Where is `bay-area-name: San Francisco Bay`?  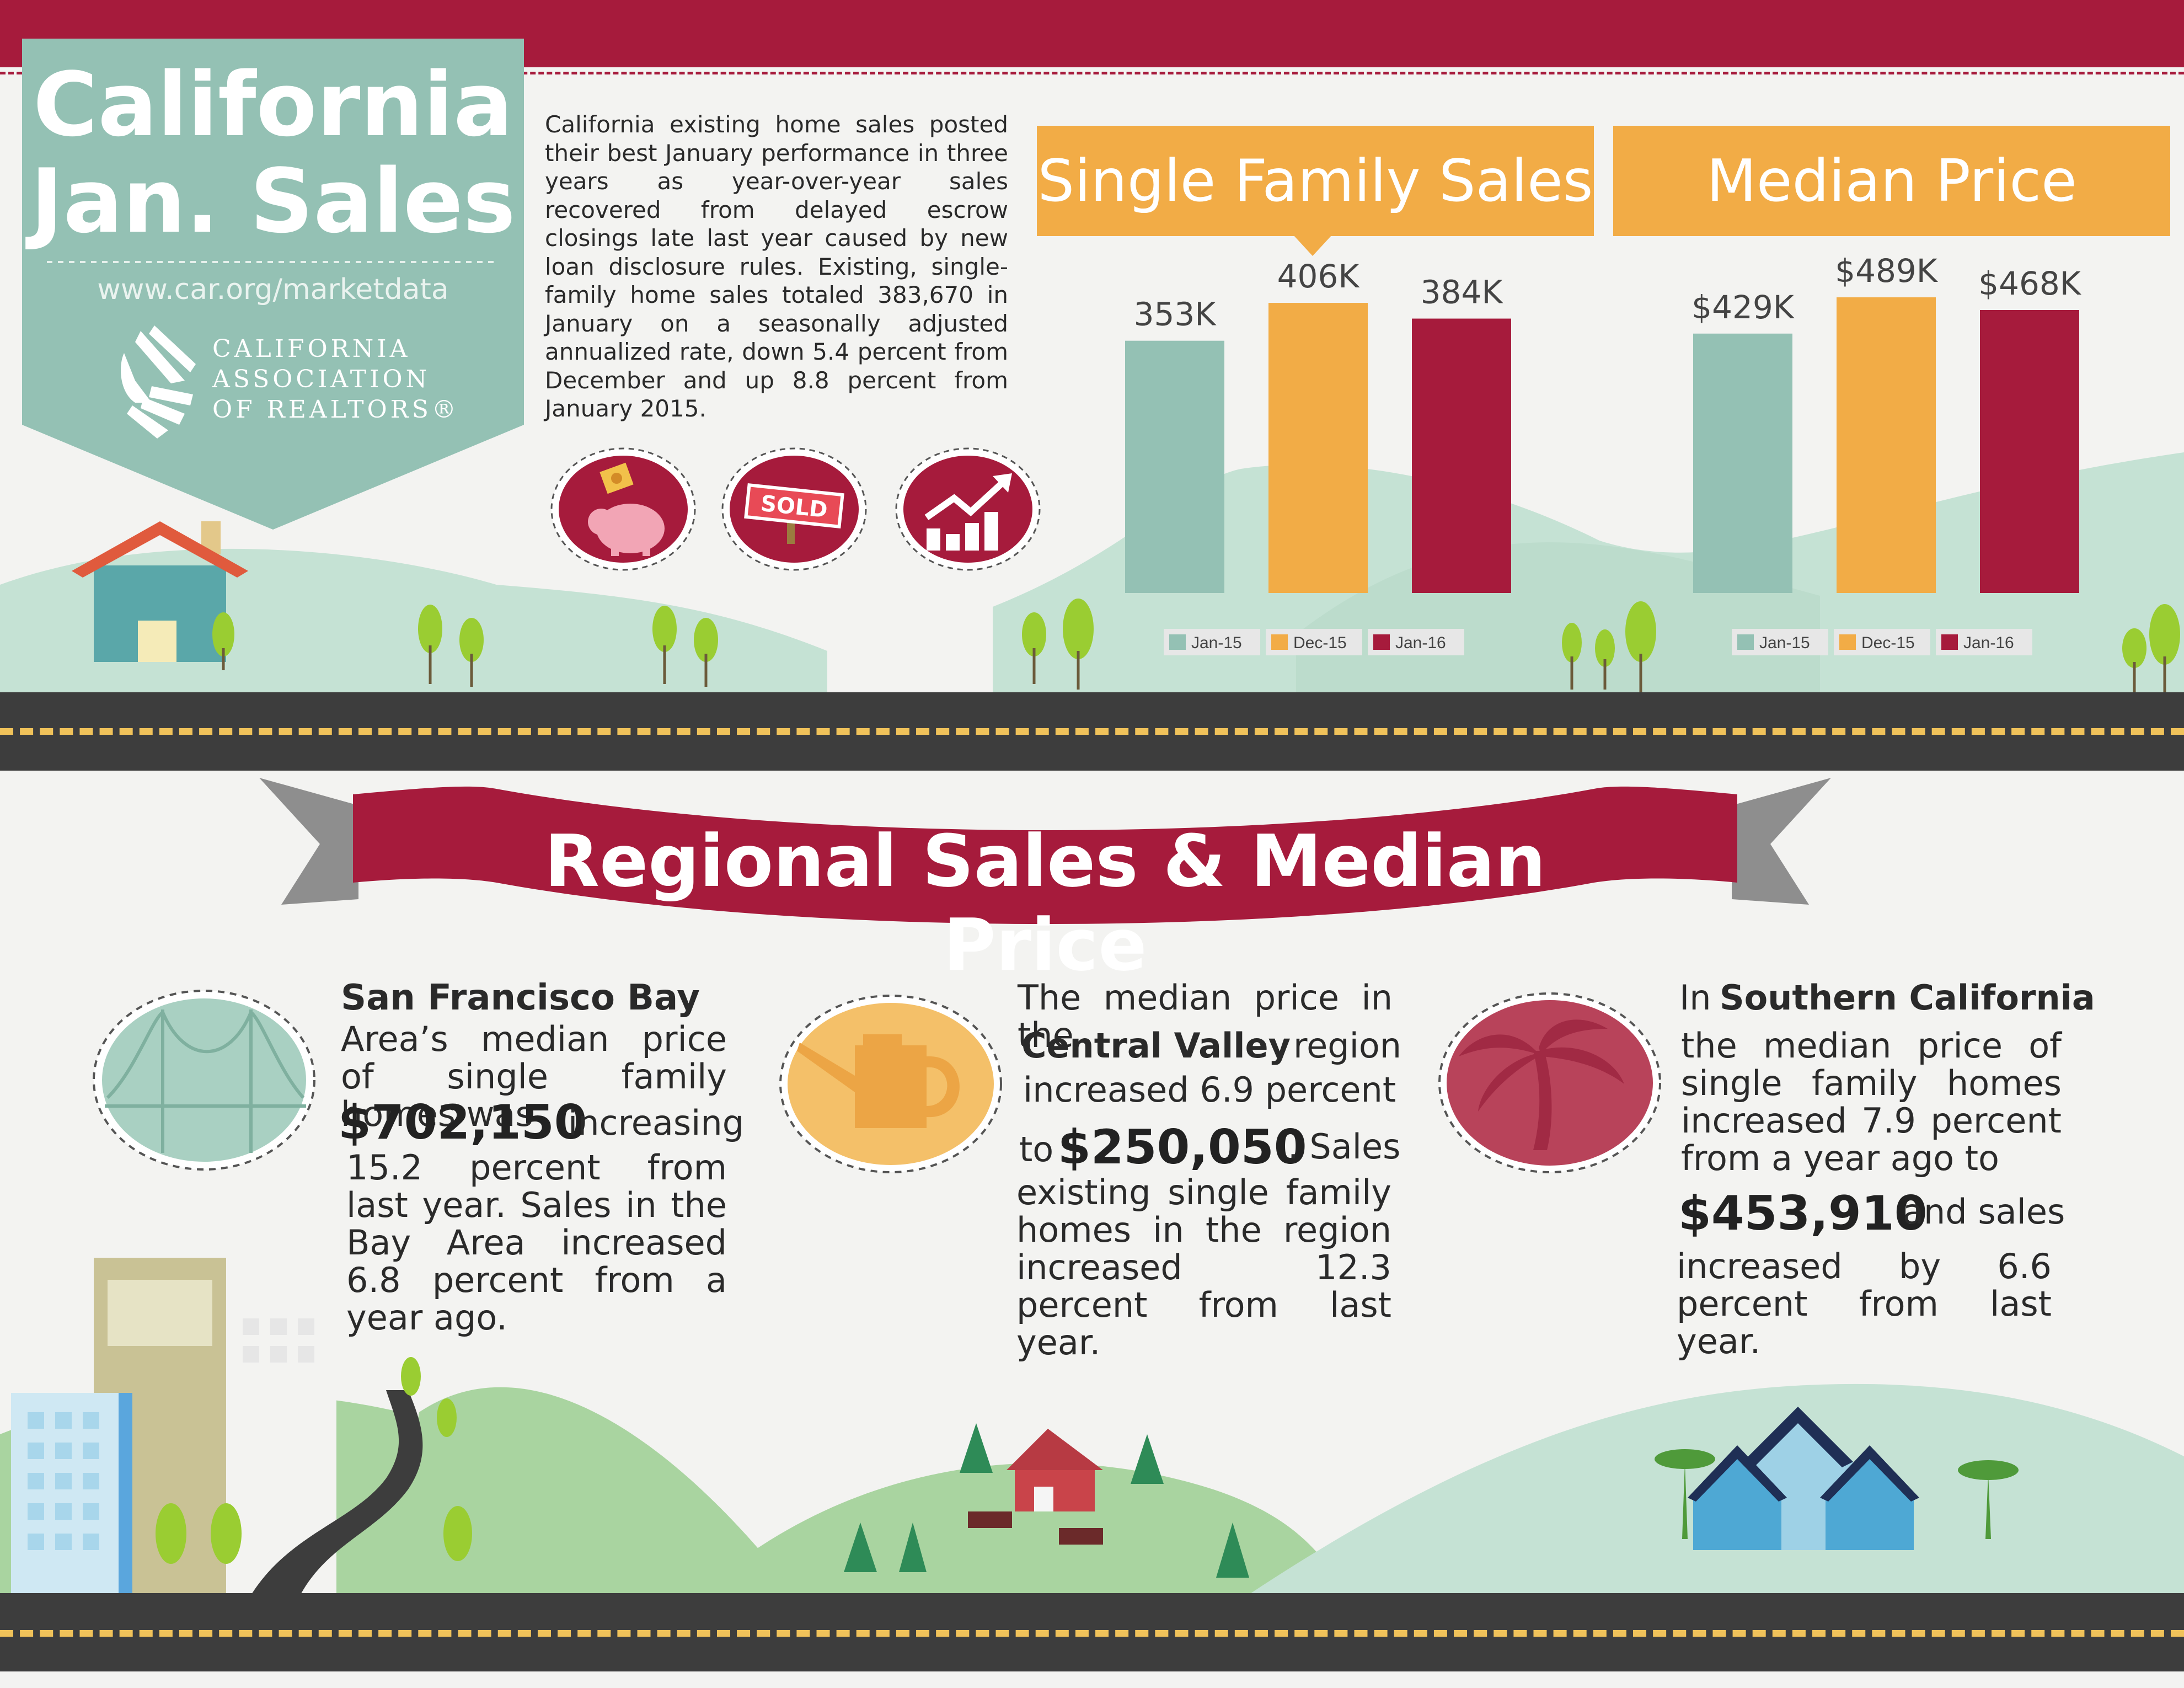
bay-area-name: San Francisco Bay is located at coordinates (520, 997).